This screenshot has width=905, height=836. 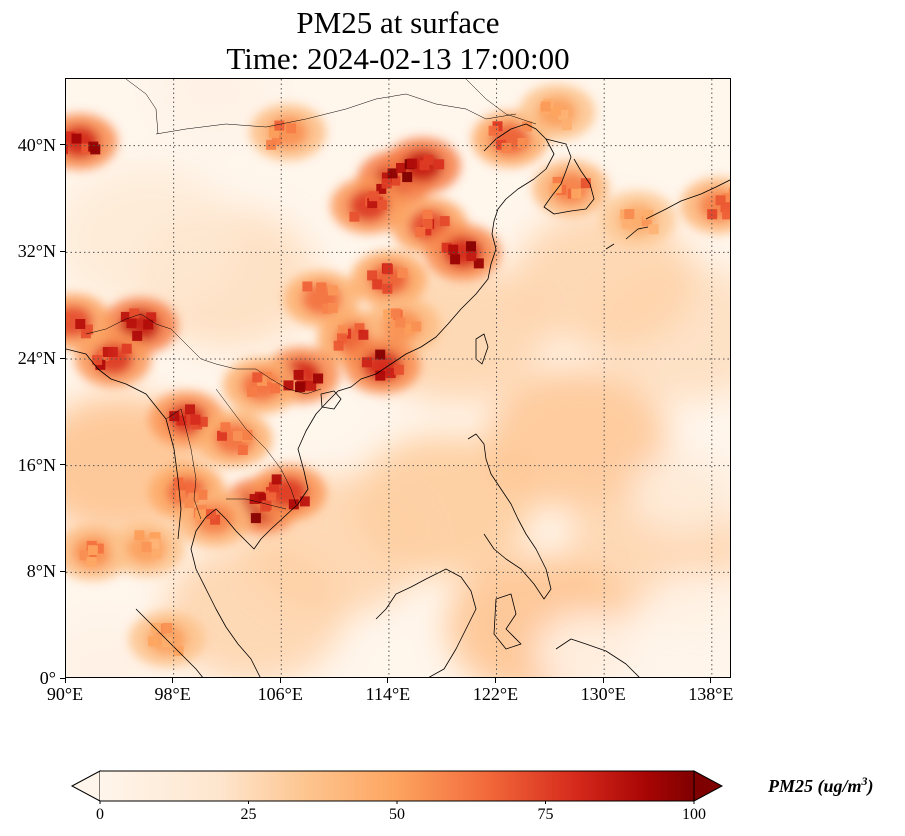 What do you see at coordinates (446, 257) in the screenshot?
I see `coastline-china-east` at bounding box center [446, 257].